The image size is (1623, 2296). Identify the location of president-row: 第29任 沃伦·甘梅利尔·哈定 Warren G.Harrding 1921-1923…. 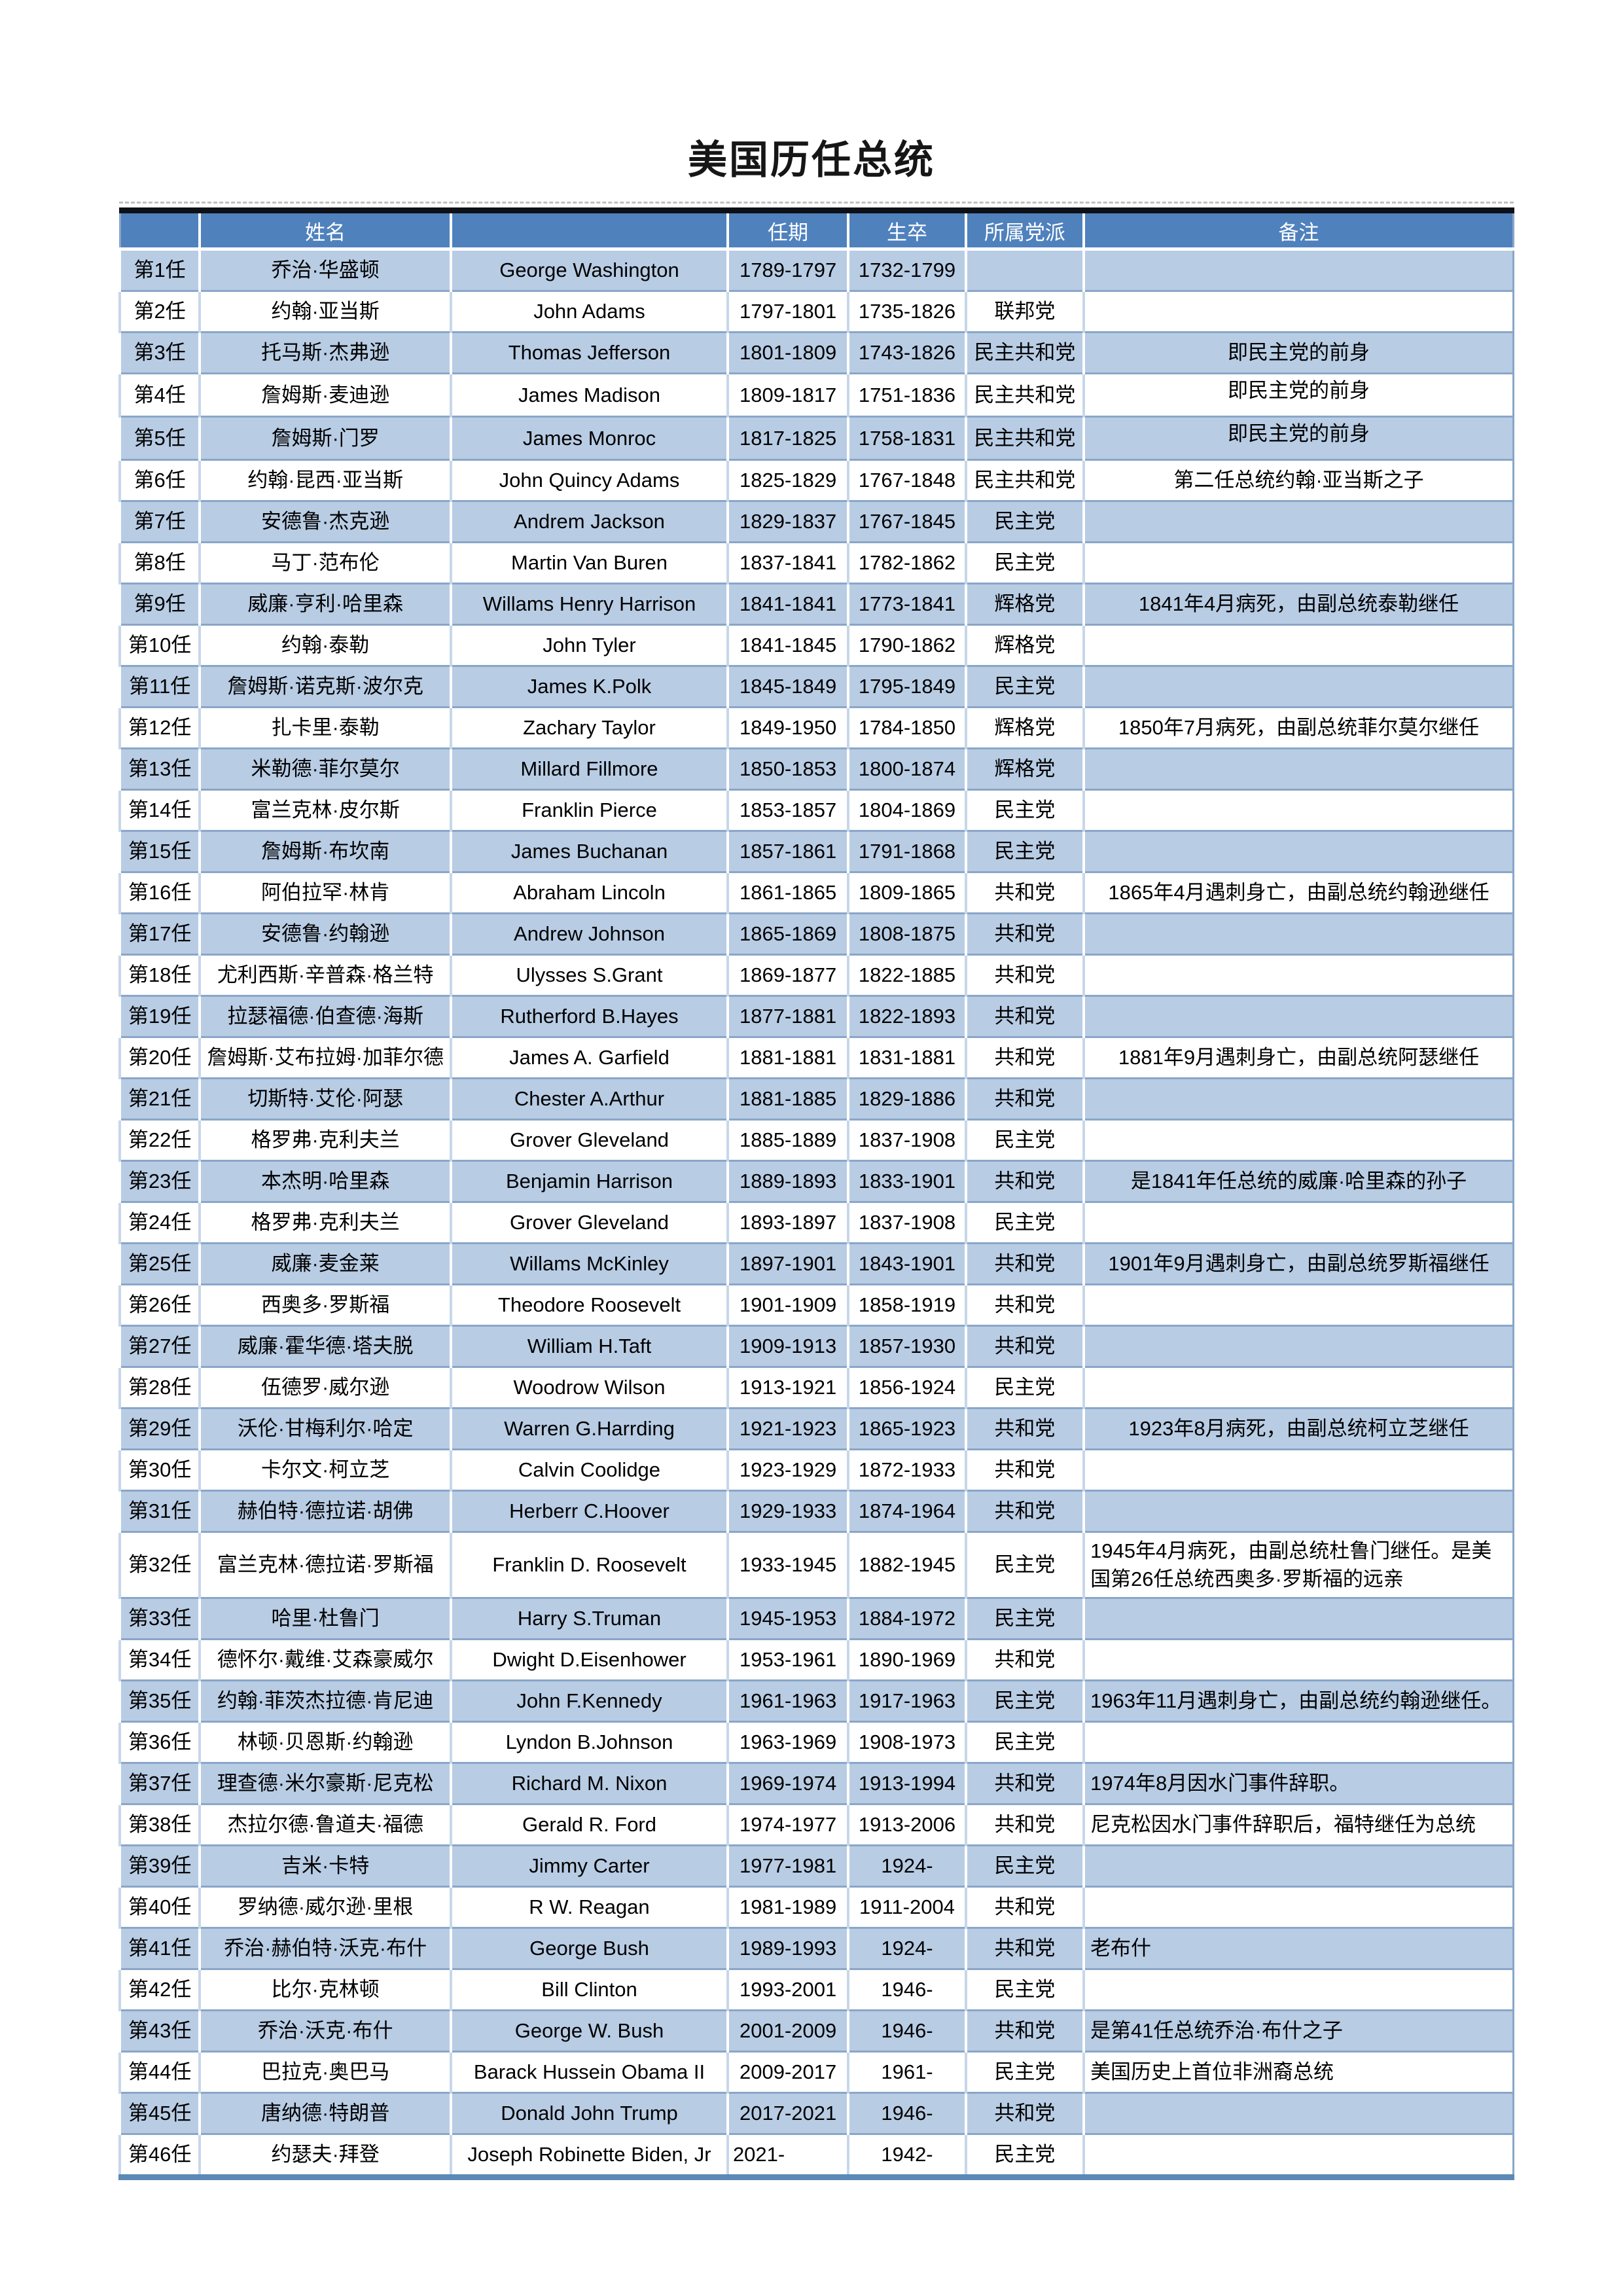
(816, 1428).